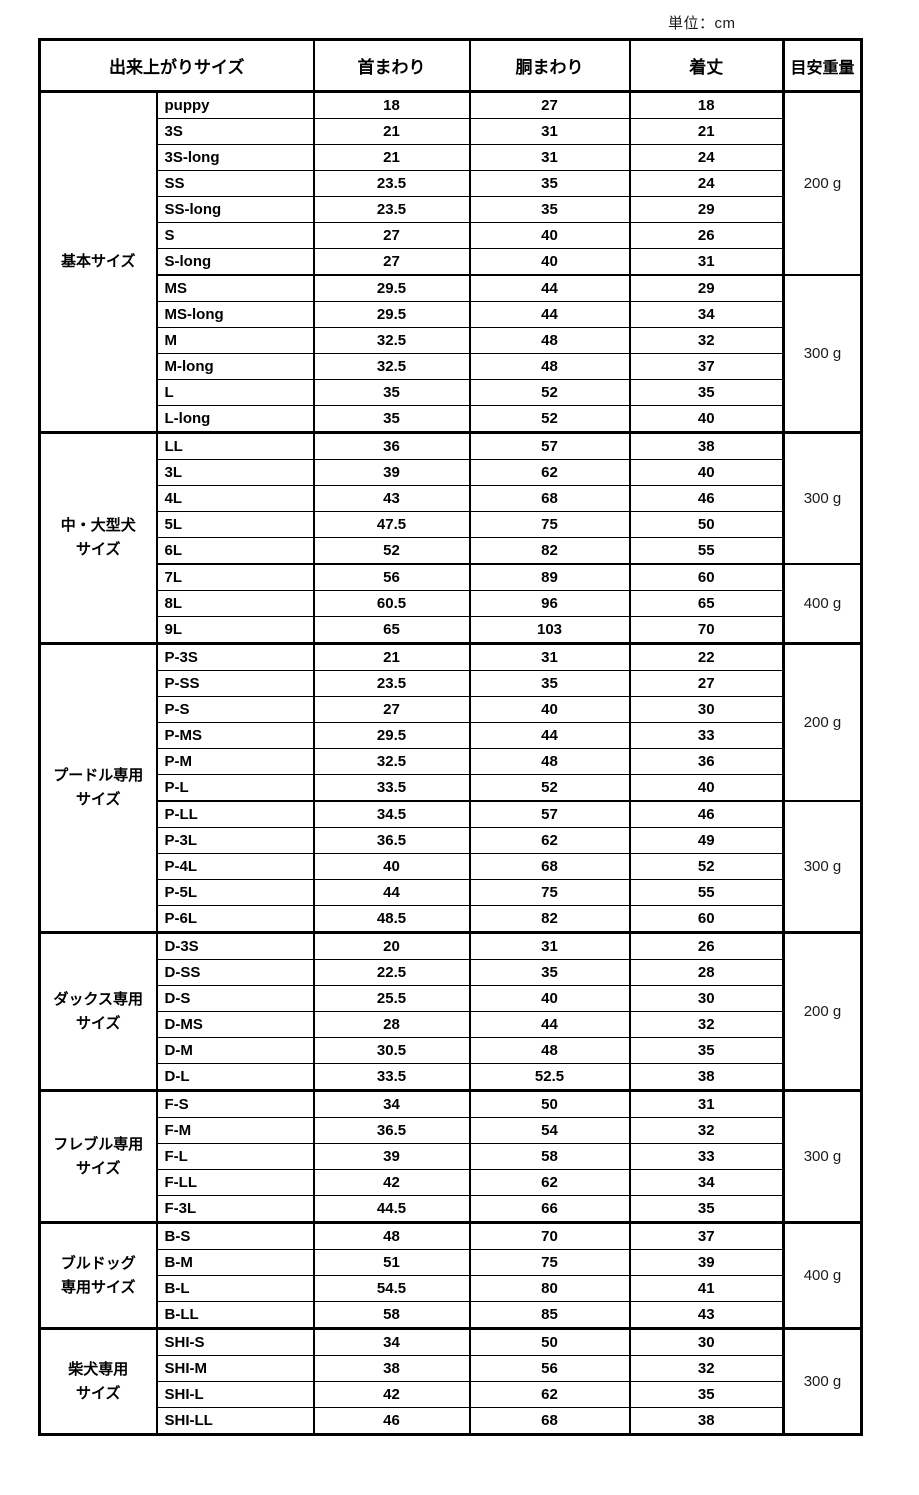 The image size is (919, 1495). What do you see at coordinates (391, 1368) in the screenshot?
I see `neck-value-cell: 38` at bounding box center [391, 1368].